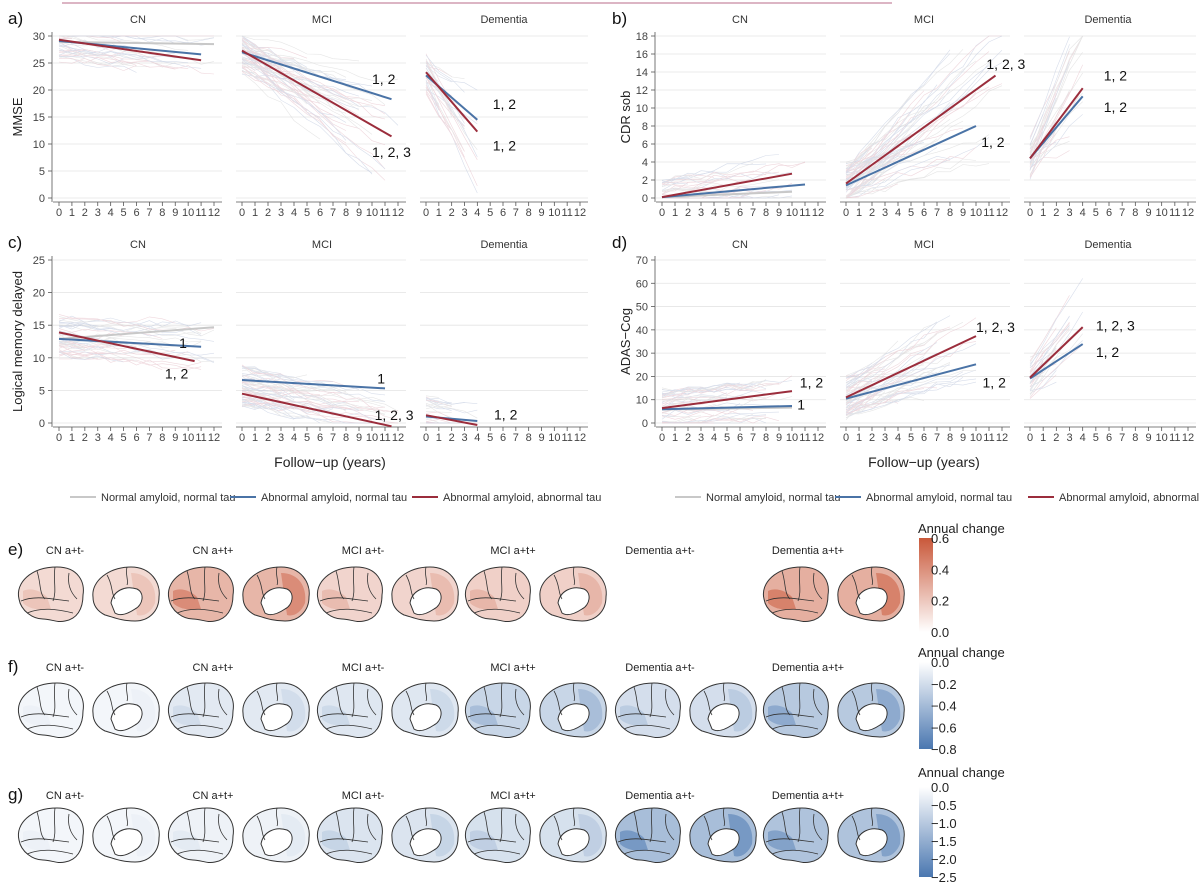 The width and height of the screenshot is (1200, 896). What do you see at coordinates (642, 331) in the screenshot?
I see `y-tick-label: 40` at bounding box center [642, 331].